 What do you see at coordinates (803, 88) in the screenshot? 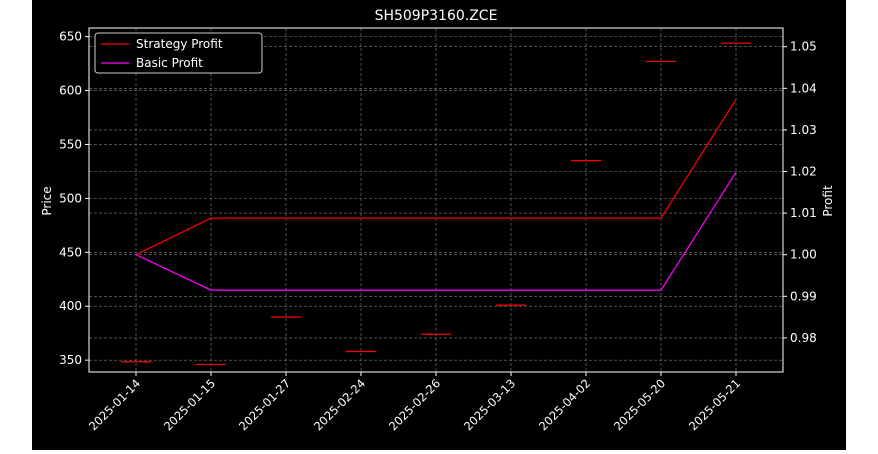
I see `y-tick-label-right: 1.04` at bounding box center [803, 88].